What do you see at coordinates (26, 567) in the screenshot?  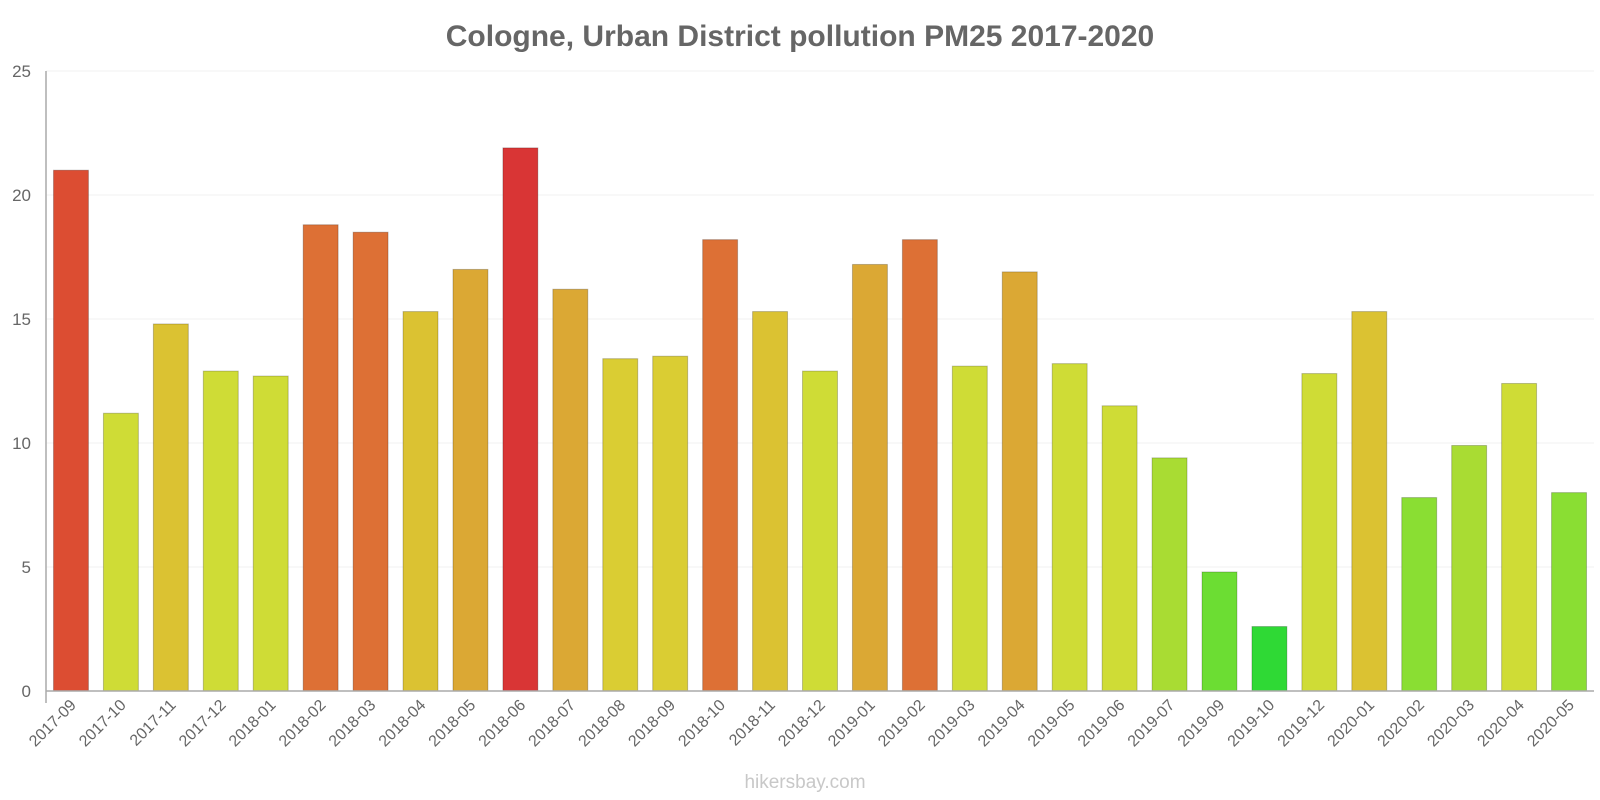 I see `y-tick-label: 5` at bounding box center [26, 567].